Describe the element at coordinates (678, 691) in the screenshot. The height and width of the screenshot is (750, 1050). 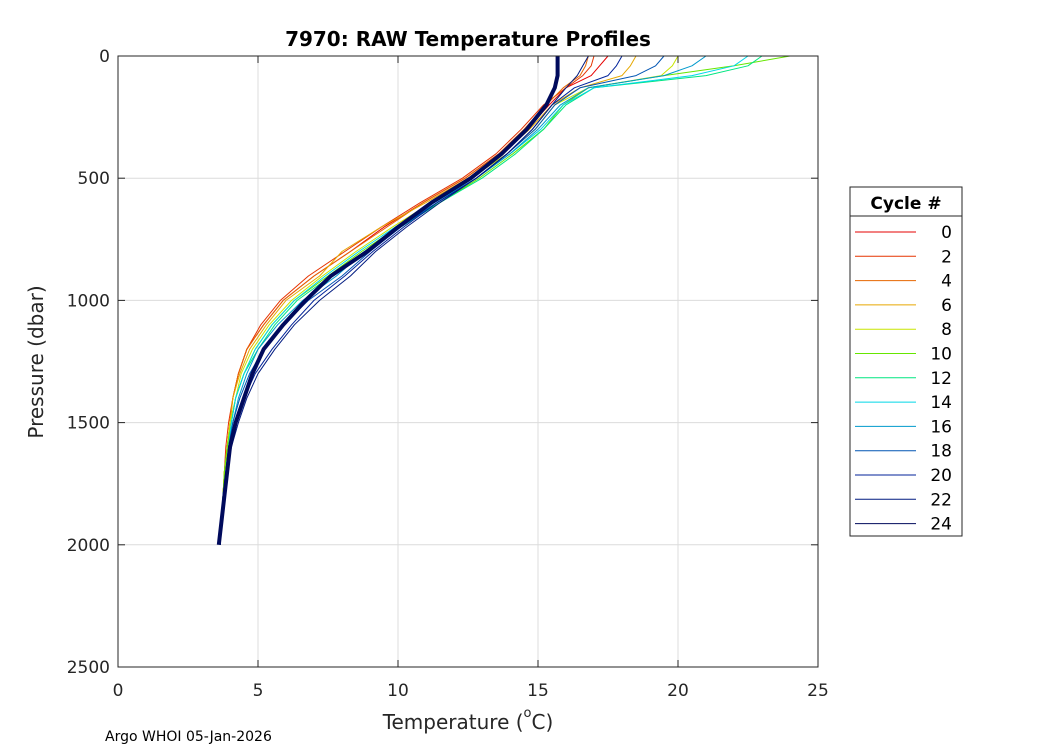
I see `x-tick-label: 20` at that location.